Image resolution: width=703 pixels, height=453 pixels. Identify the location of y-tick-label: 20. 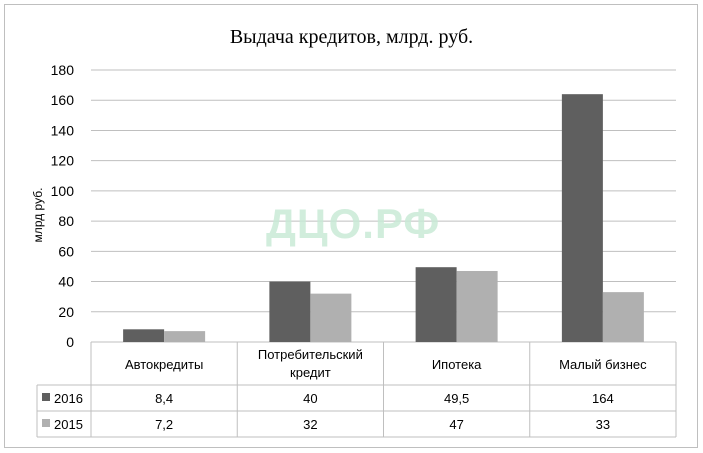
(66, 312).